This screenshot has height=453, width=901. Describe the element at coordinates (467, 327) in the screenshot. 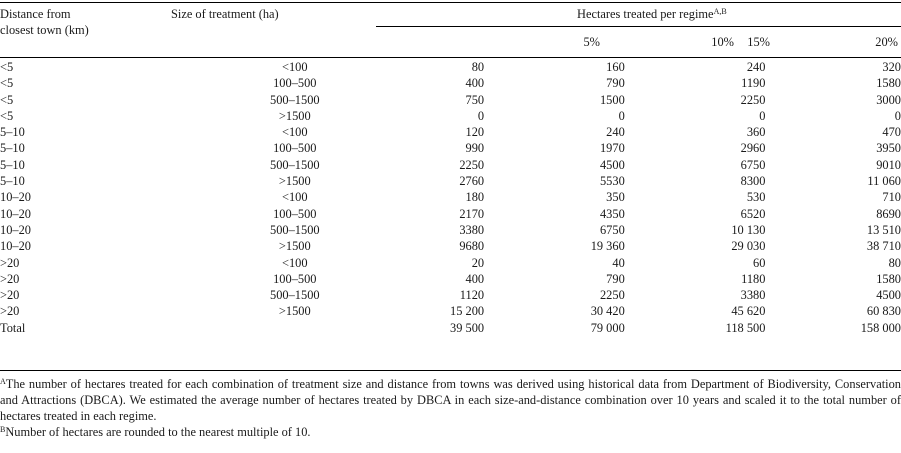

I see `total-regime-5: 39 500` at that location.